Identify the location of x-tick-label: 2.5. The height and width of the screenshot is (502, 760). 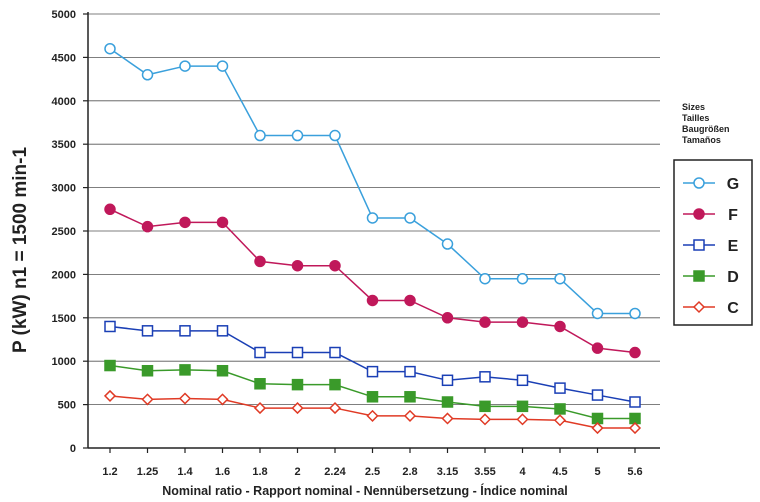
(372, 472).